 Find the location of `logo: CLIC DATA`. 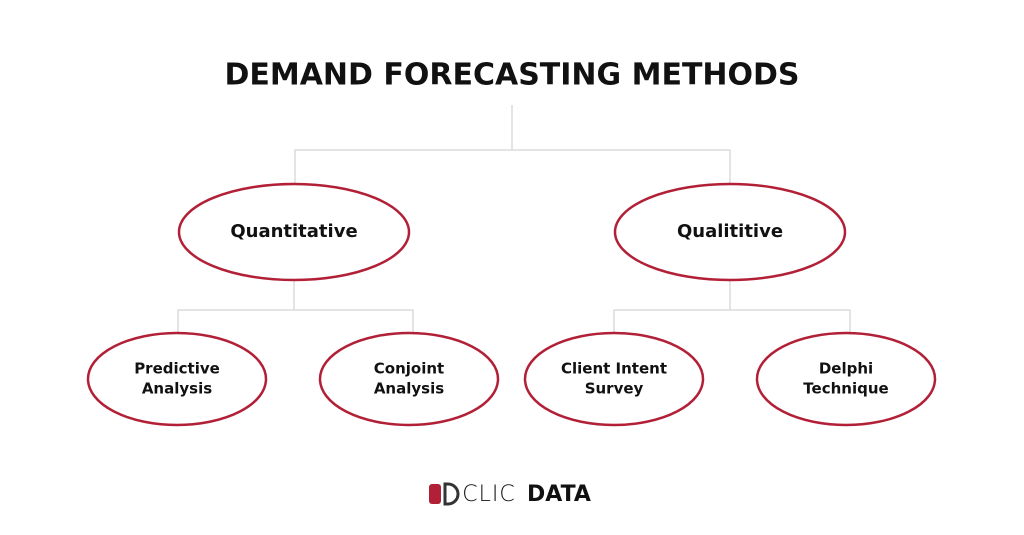

logo: CLIC DATA is located at coordinates (510, 494).